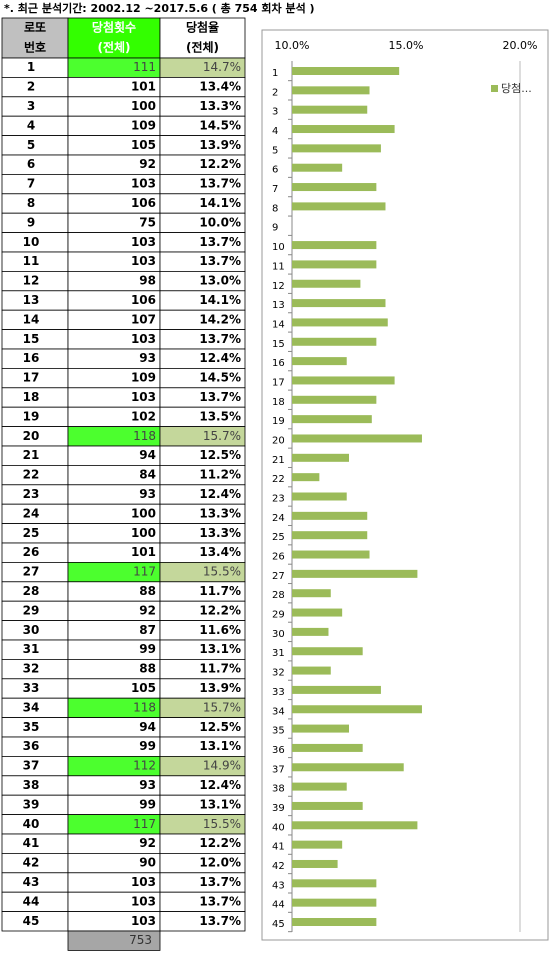 This screenshot has height=958, width=557. Describe the element at coordinates (31, 416) in the screenshot. I see `cell-text: 19` at that location.